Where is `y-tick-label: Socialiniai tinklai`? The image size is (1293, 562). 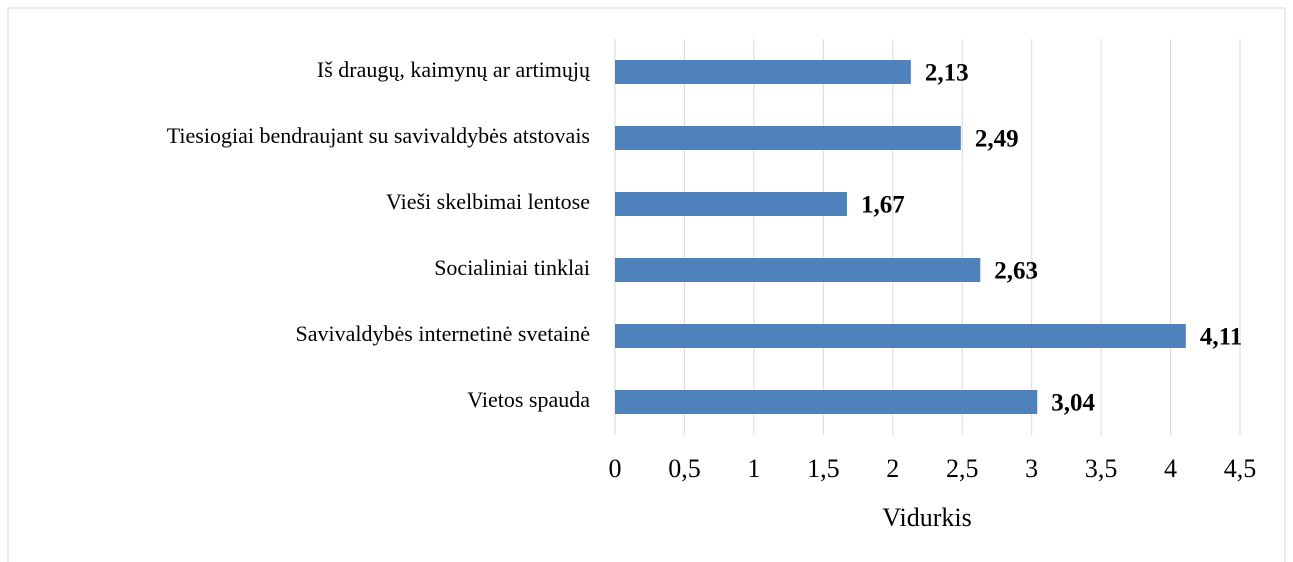
y-tick-label: Socialiniai tinklai is located at coordinates (512, 267).